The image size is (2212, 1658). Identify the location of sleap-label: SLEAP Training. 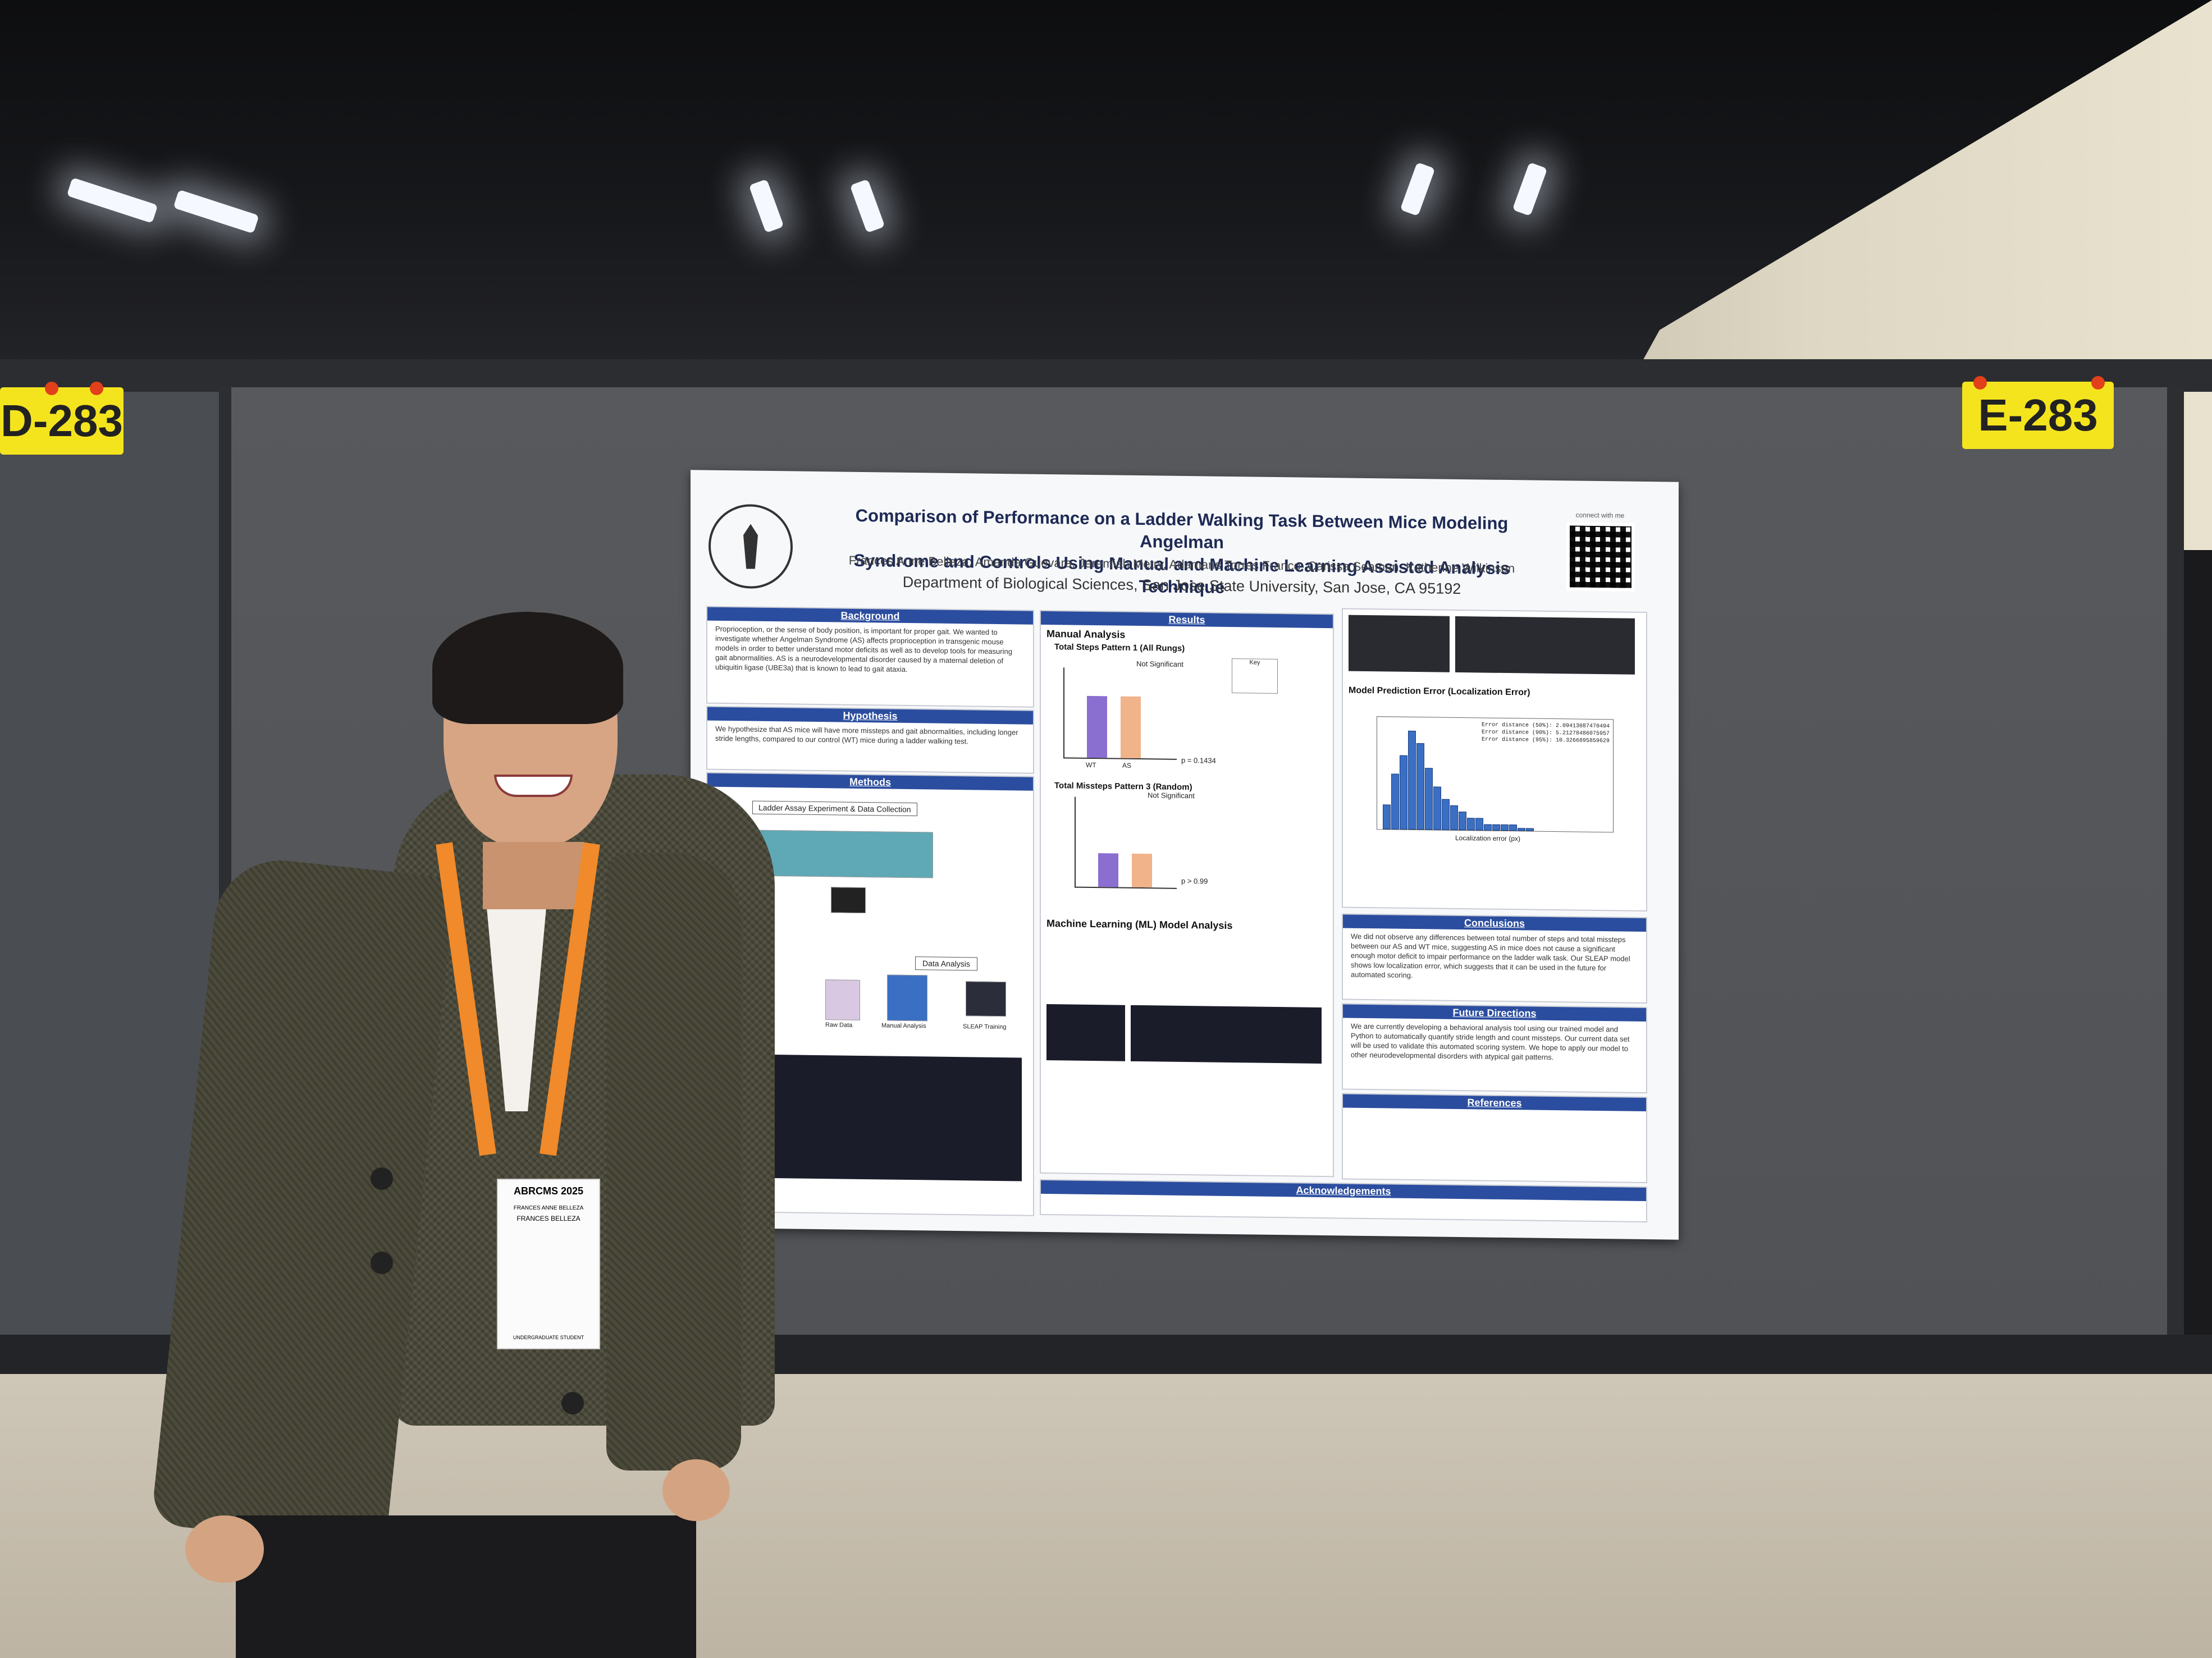
(985, 1027).